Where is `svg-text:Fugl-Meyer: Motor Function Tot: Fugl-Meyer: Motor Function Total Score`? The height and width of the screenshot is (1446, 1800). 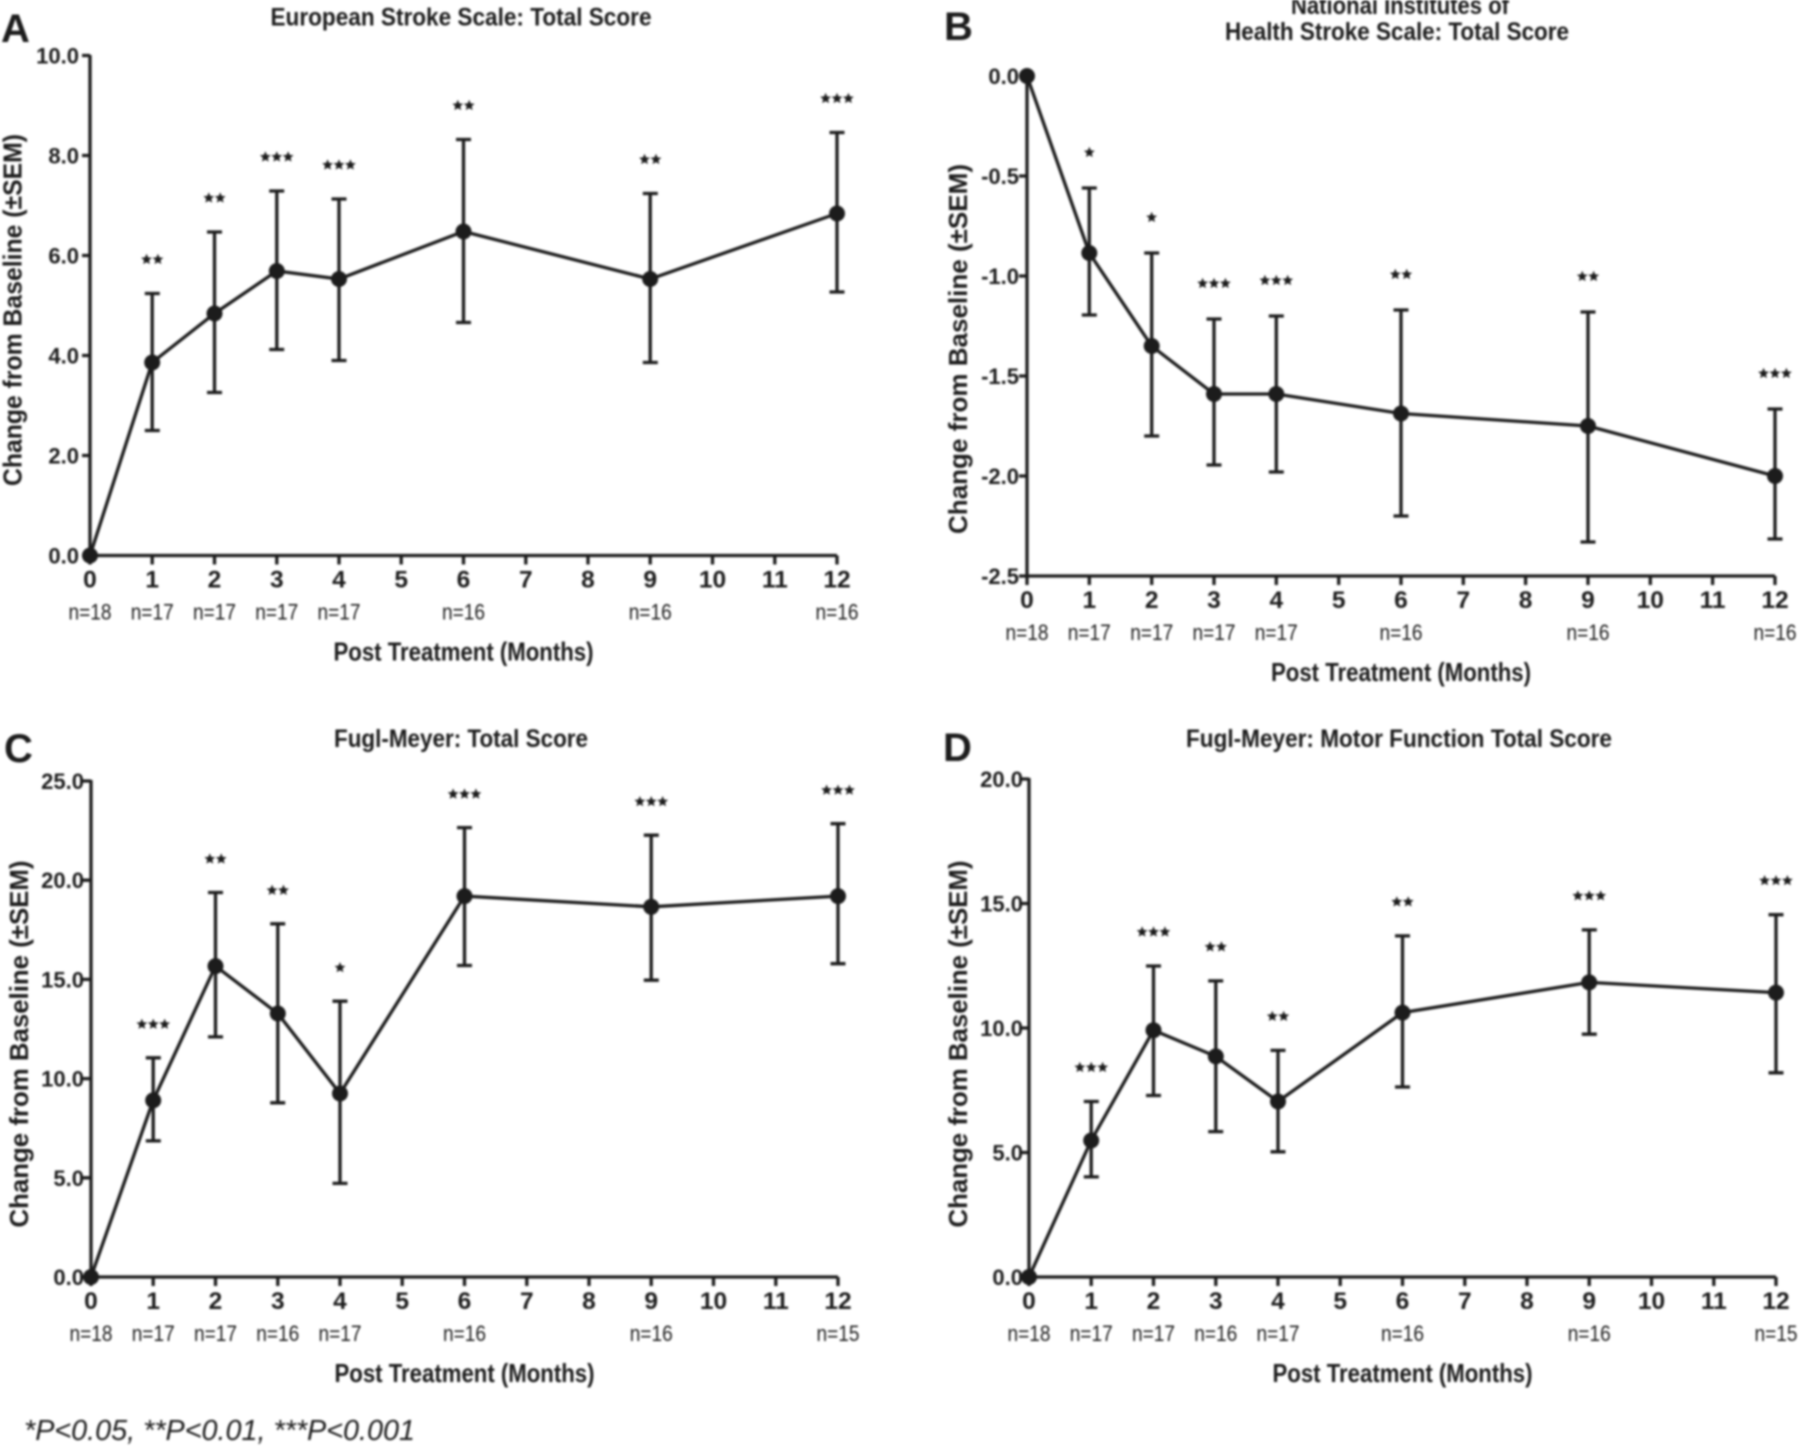 svg-text:Fugl-Meyer: Motor Function Tot: Fugl-Meyer: Motor Function Total Score is located at coordinates (1399, 739).